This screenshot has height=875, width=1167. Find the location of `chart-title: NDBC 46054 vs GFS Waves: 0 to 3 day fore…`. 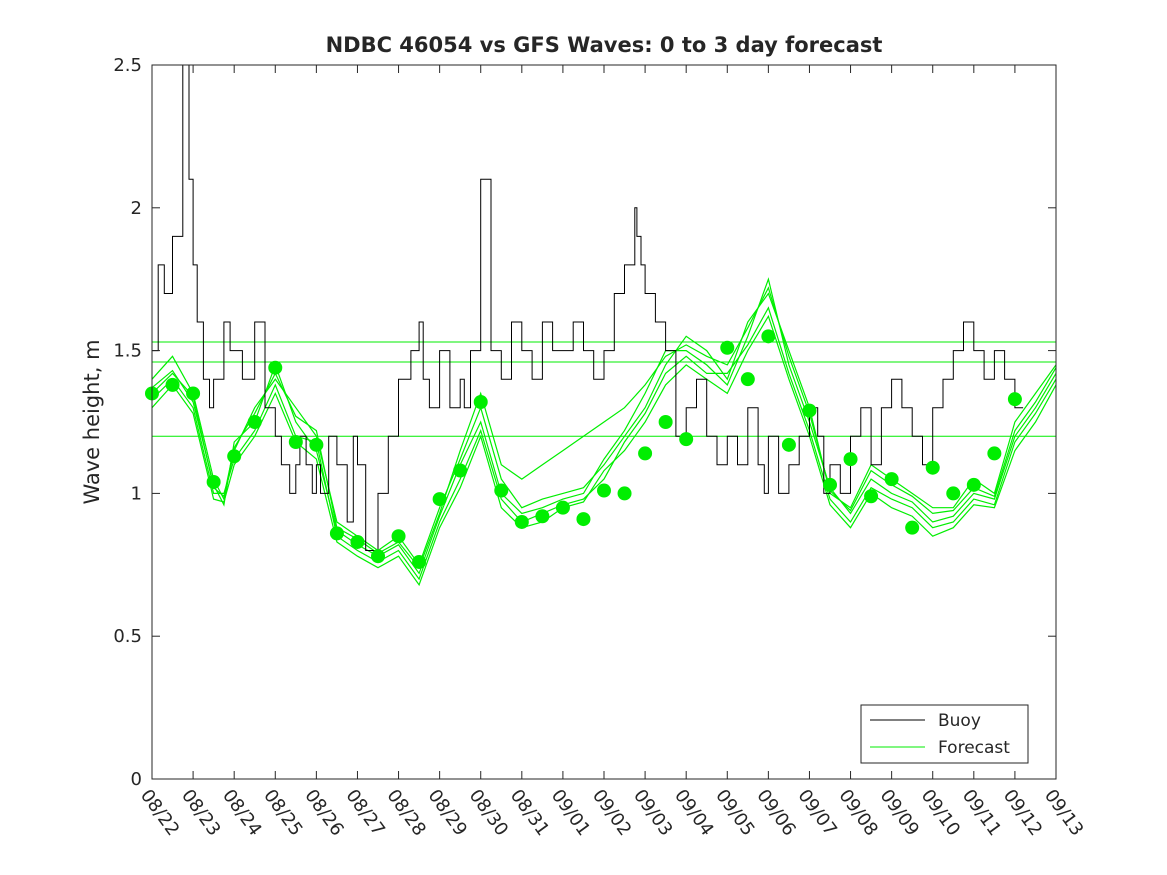

chart-title: NDBC 46054 vs GFS Waves: 0 to 3 day fore… is located at coordinates (604, 45).